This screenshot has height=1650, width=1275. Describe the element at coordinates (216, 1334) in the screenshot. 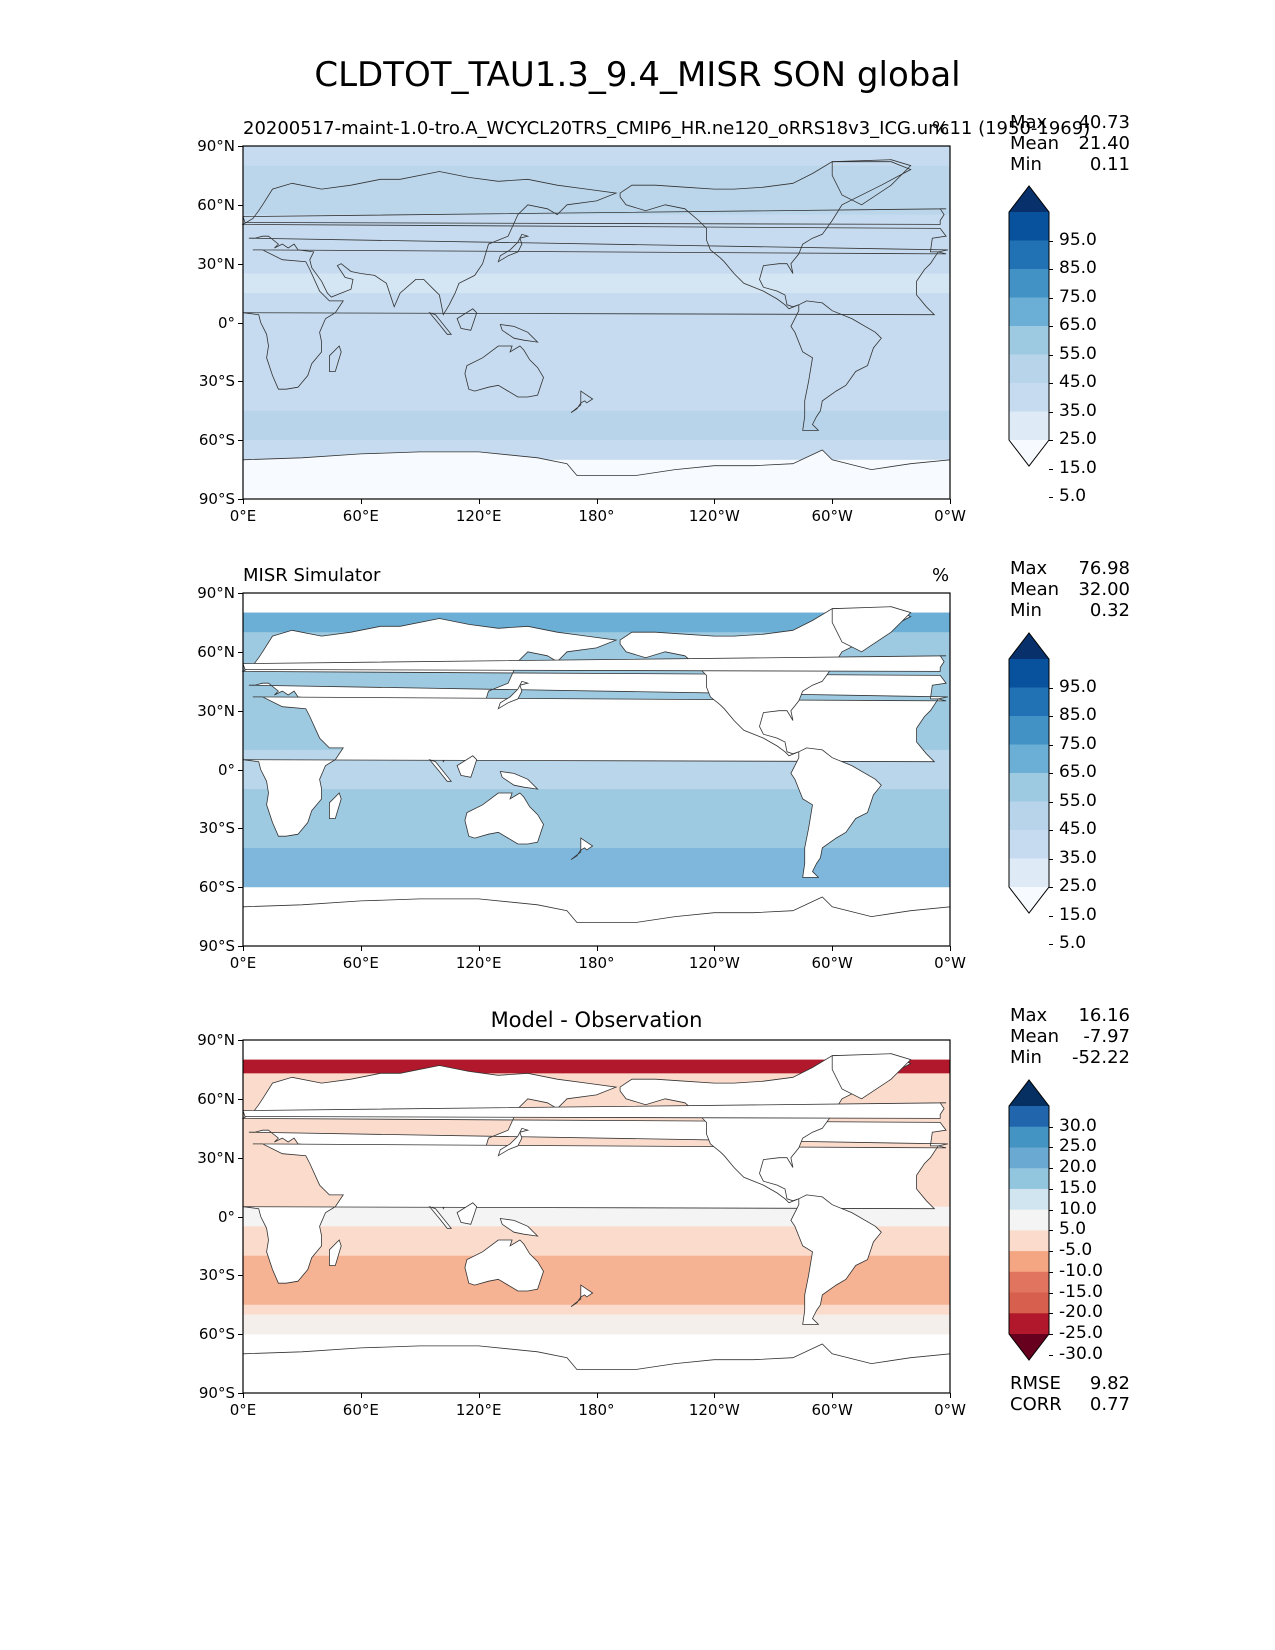

I see `lat-tick-label: 60°S` at that location.